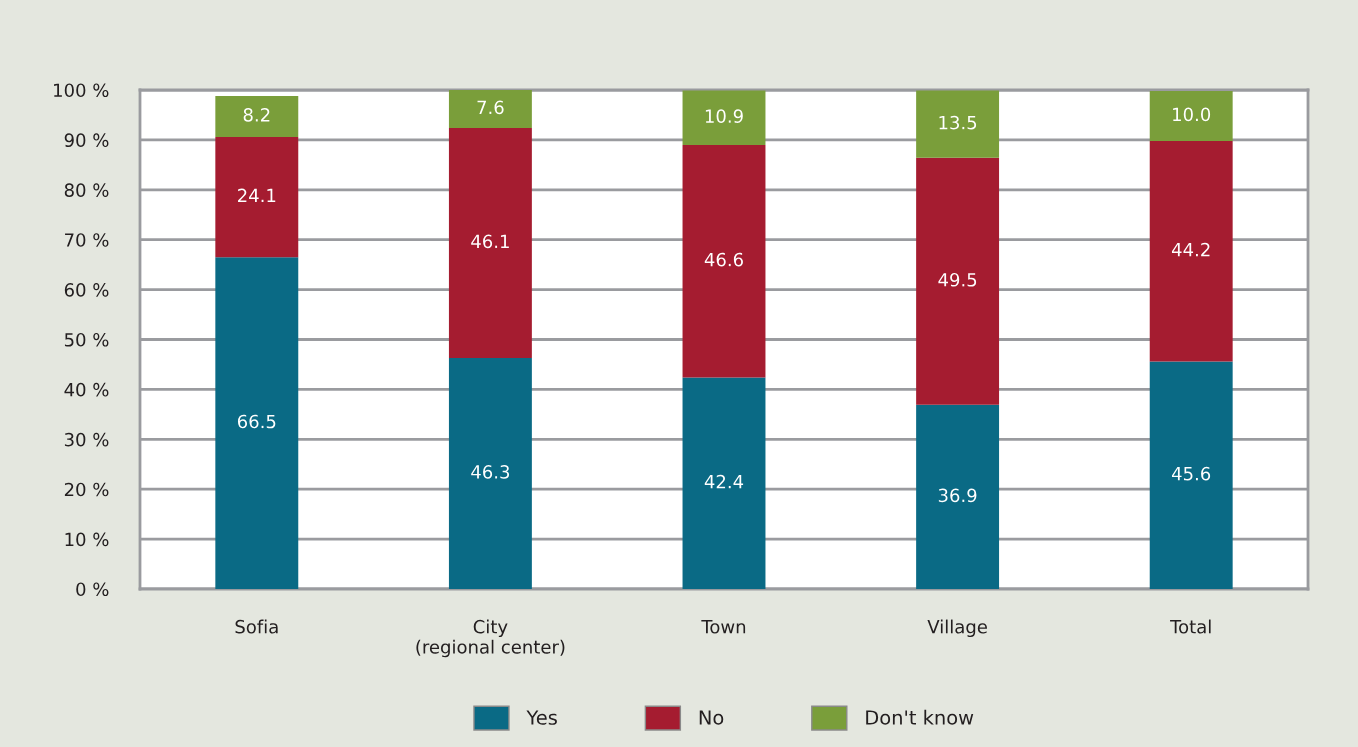 The width and height of the screenshot is (1358, 747). What do you see at coordinates (86, 389) in the screenshot?
I see `y-tick-label: 40 %` at bounding box center [86, 389].